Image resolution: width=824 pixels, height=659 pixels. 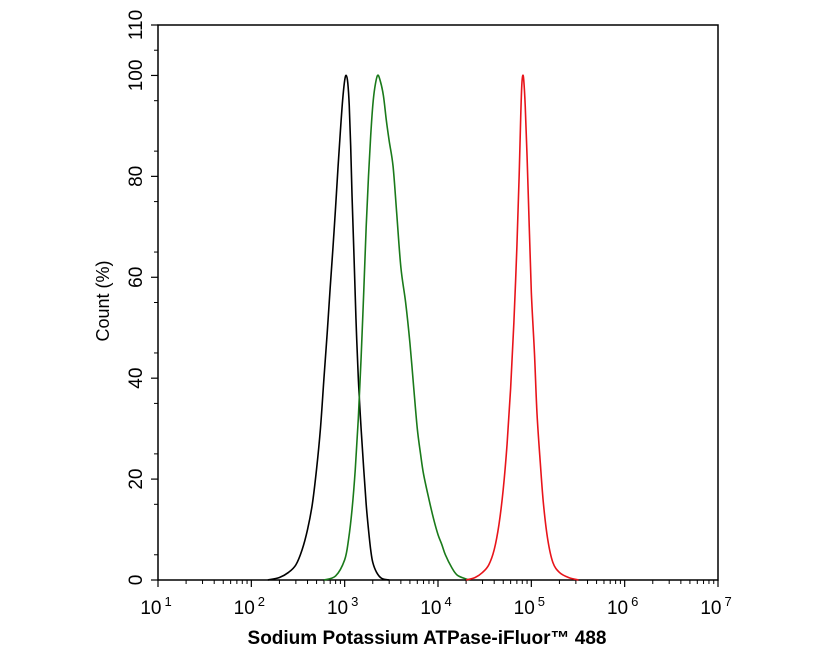 I want to click on y-tick-label: 40, so click(x=136, y=378).